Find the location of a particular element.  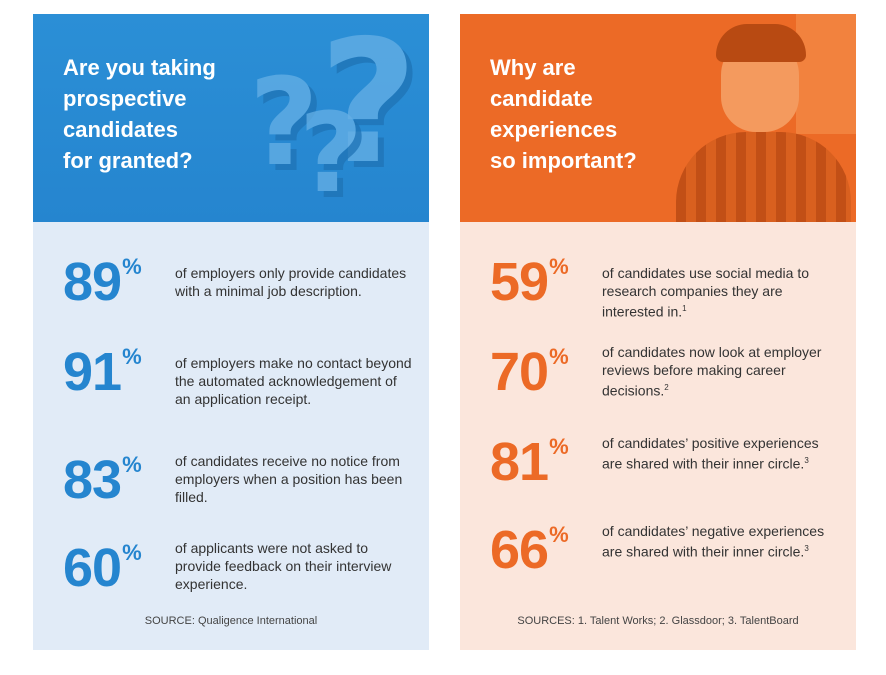

stat-number: 59% is located at coordinates (529, 282).